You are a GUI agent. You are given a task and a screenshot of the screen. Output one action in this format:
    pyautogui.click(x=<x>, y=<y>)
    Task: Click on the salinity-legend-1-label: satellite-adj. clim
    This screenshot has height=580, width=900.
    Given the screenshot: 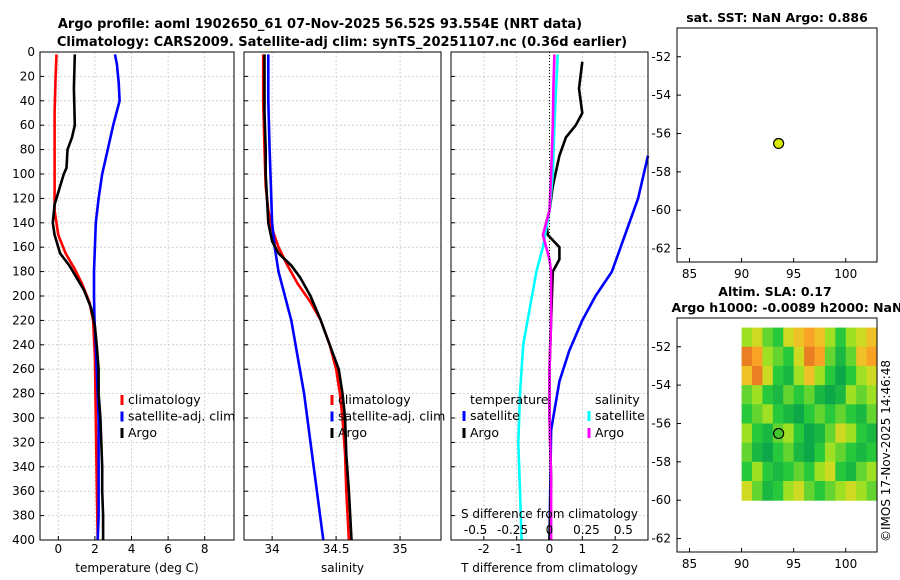 What is the action you would take?
    pyautogui.click(x=391, y=416)
    